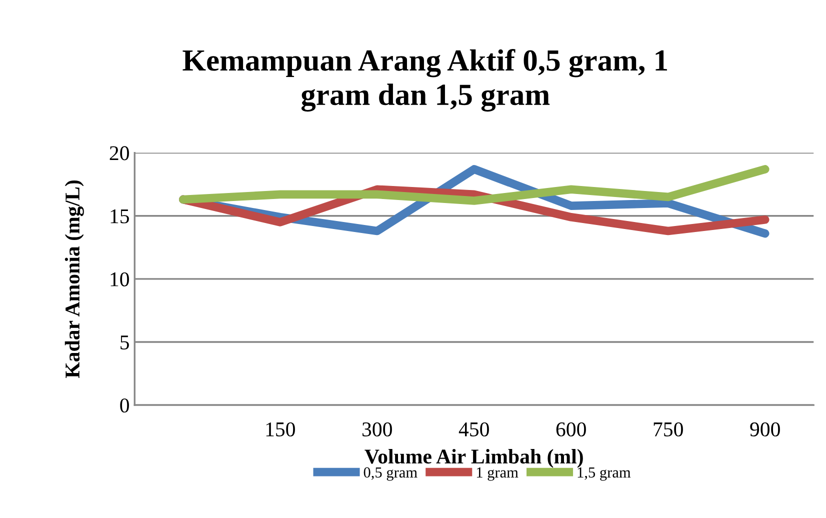 The height and width of the screenshot is (518, 826). I want to click on legend-label: 1 gram, so click(497, 474).